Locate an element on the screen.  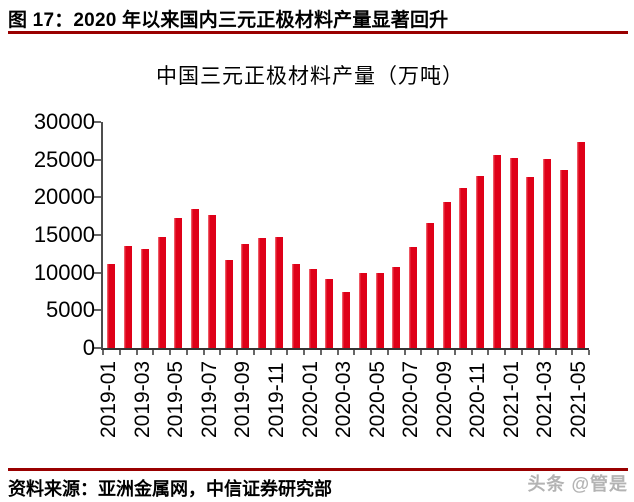
x-tick-label: 2021-01 is located at coordinates (511, 399).